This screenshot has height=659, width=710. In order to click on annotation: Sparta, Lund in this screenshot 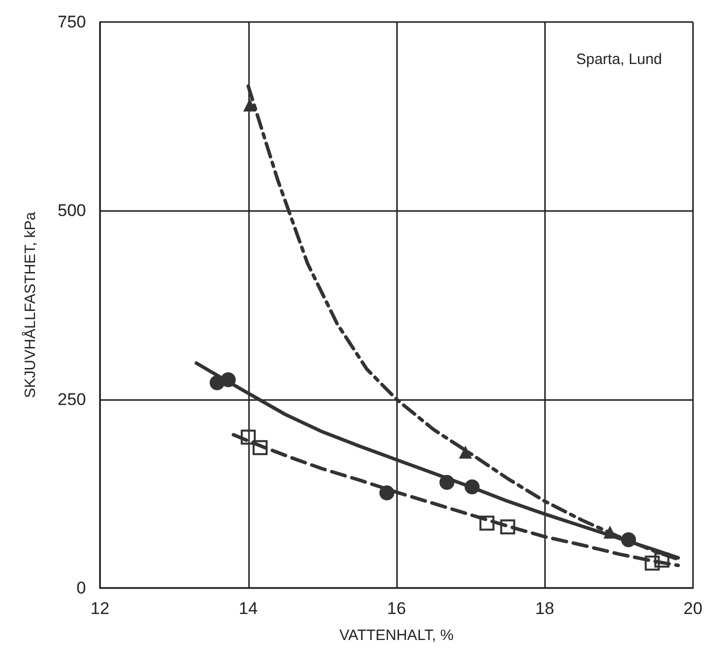, I will do `click(619, 59)`.